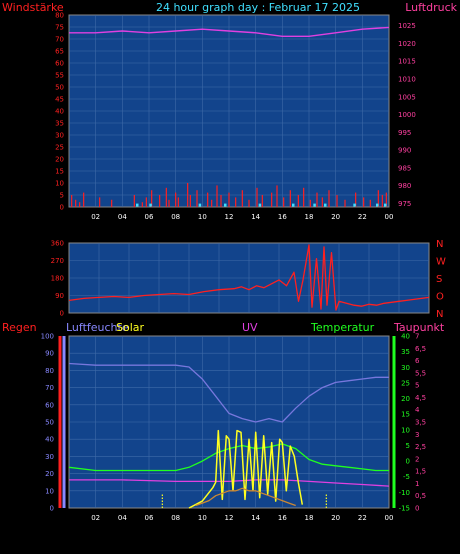 The width and height of the screenshot is (460, 554). Describe the element at coordinates (417, 337) in the screenshot. I see `uv-tick-label: 7` at that location.